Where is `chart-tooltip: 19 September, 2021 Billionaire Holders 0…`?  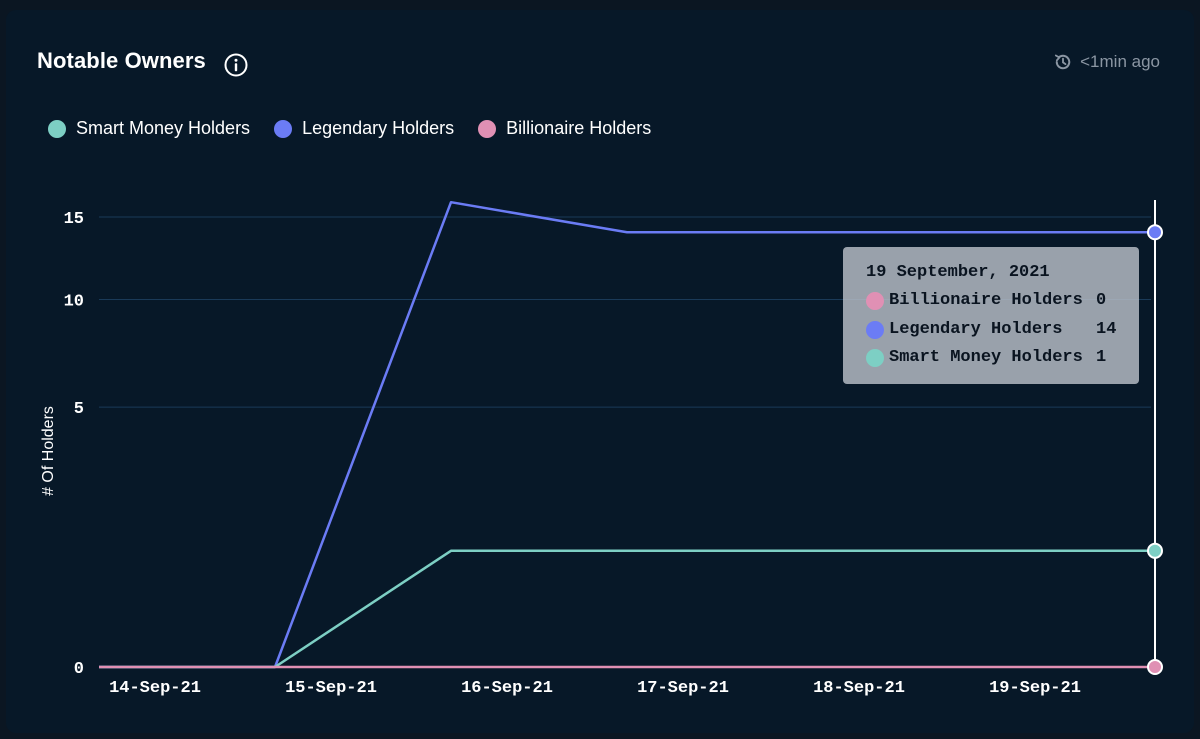 chart-tooltip: 19 September, 2021 Billionaire Holders 0… is located at coordinates (991, 315).